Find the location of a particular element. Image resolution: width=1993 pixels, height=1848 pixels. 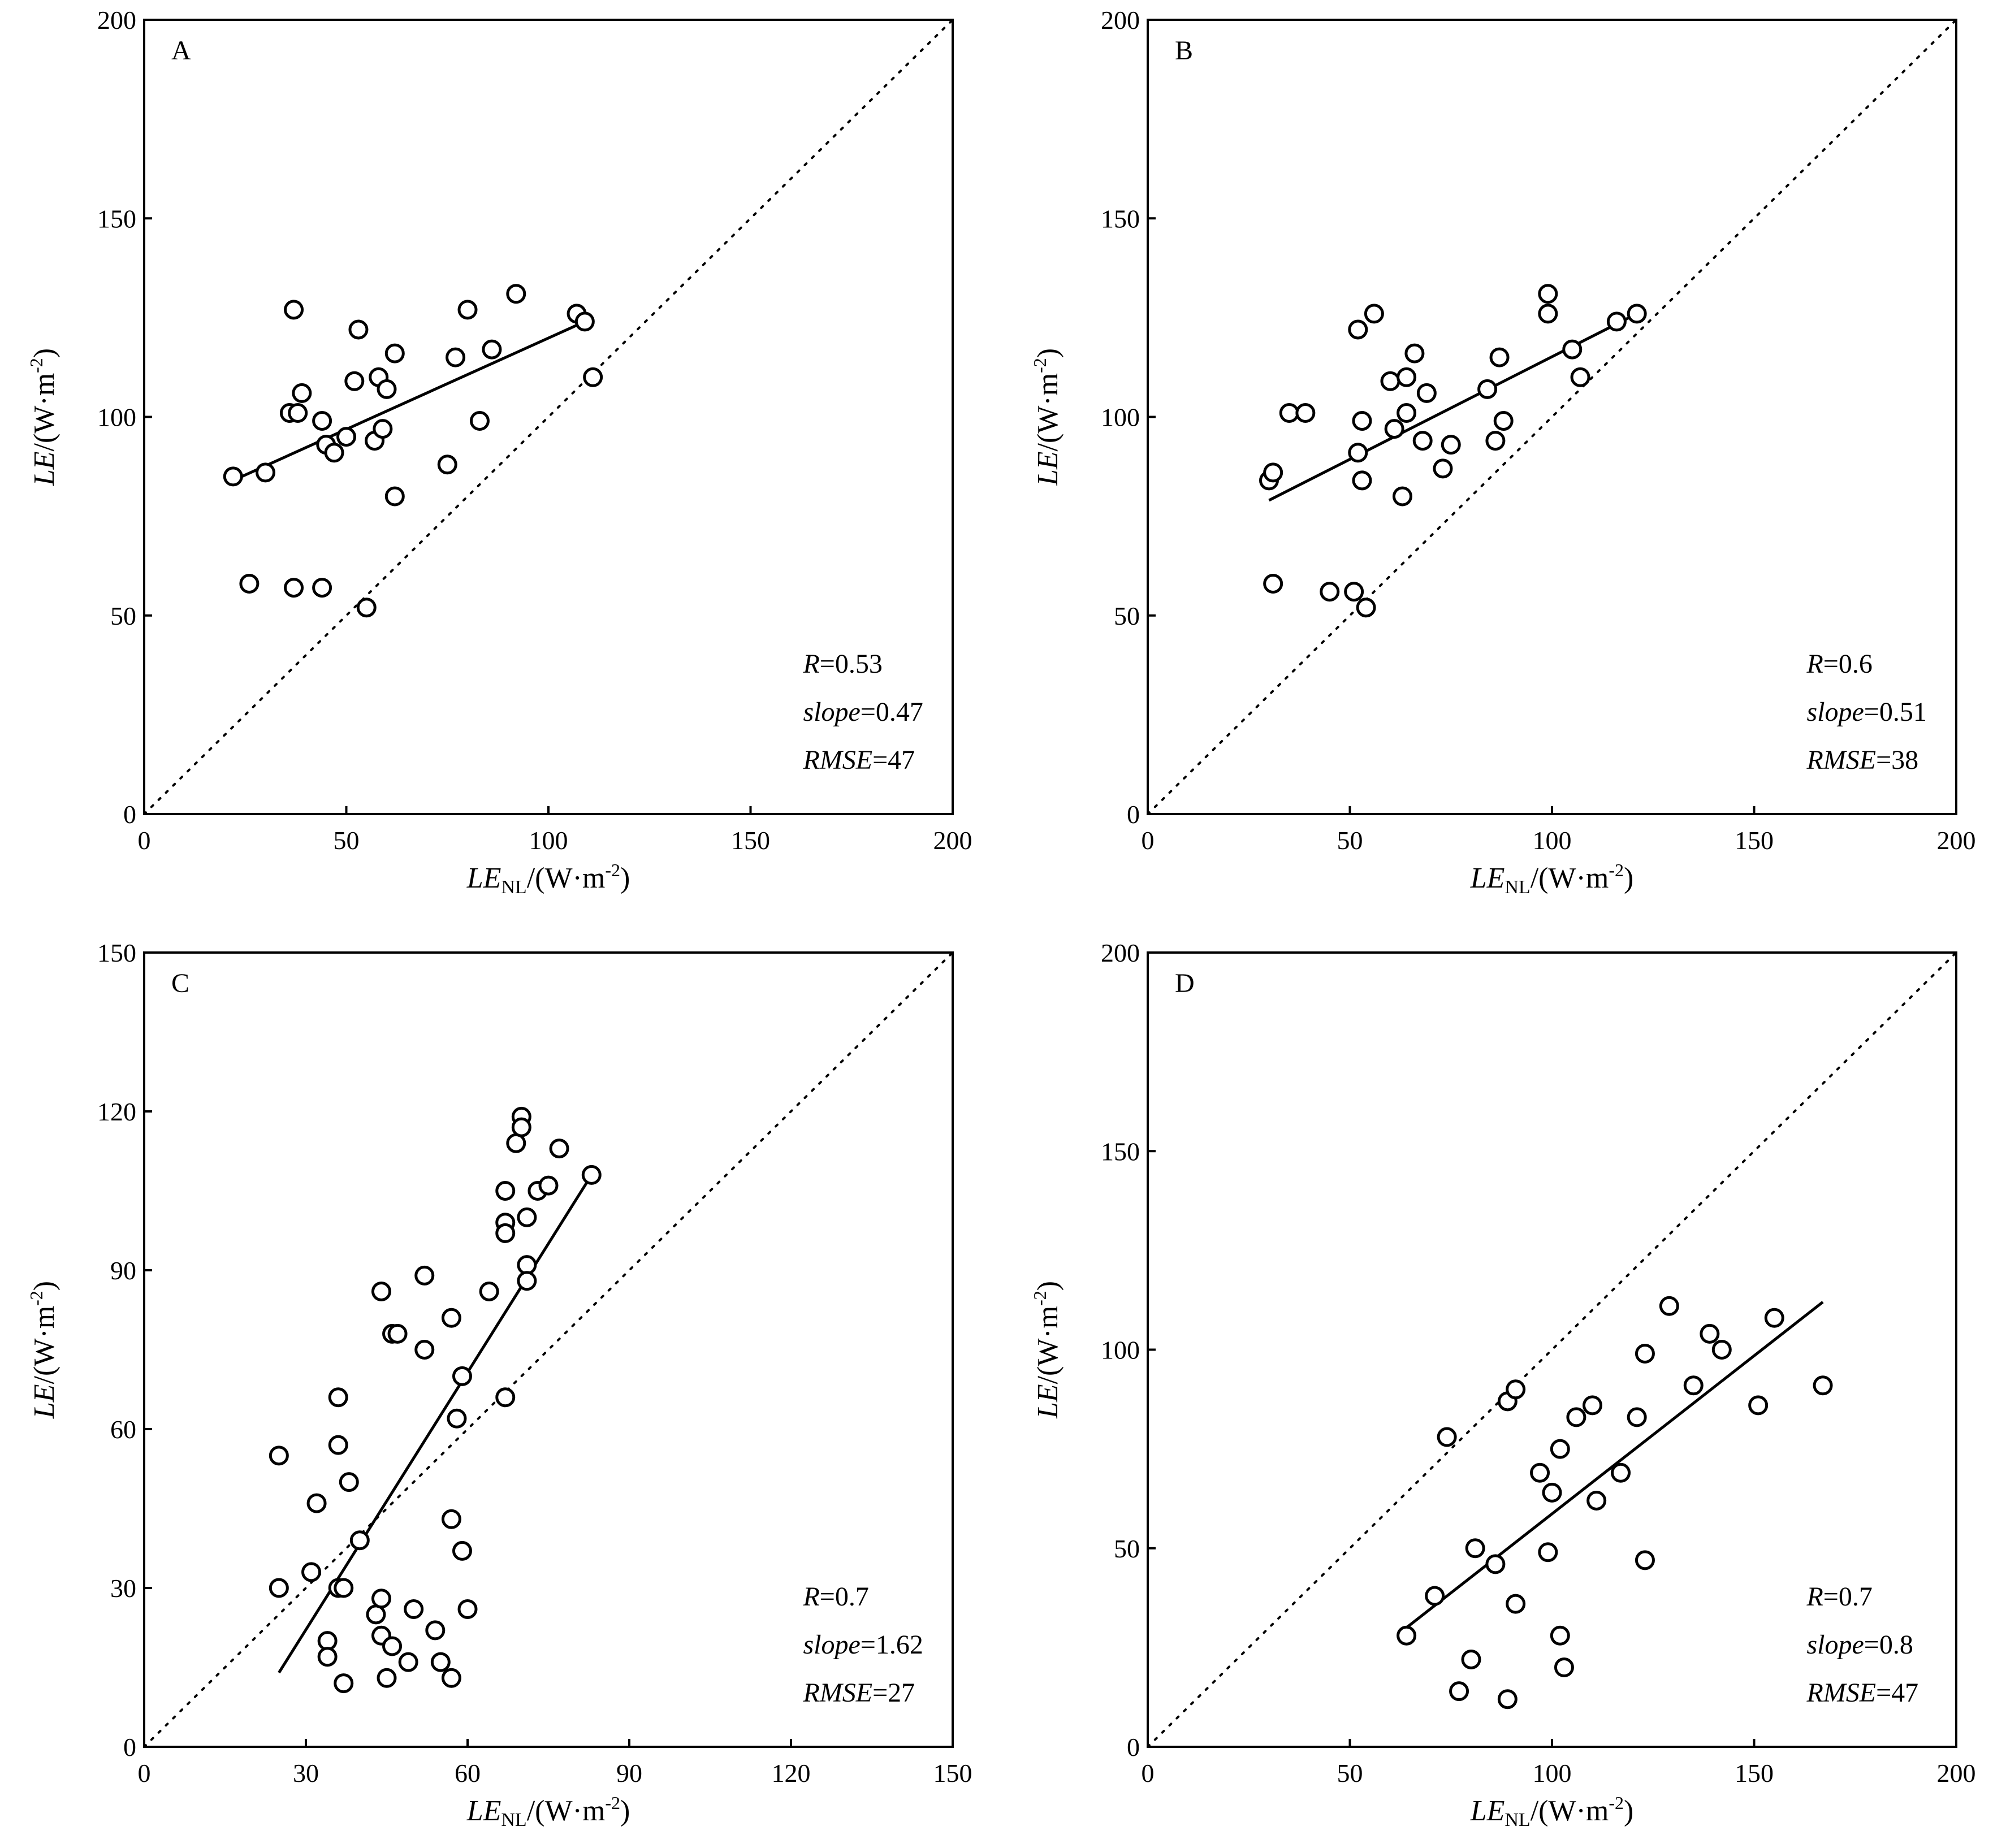

y-tick-label: 90 is located at coordinates (123, 1270).